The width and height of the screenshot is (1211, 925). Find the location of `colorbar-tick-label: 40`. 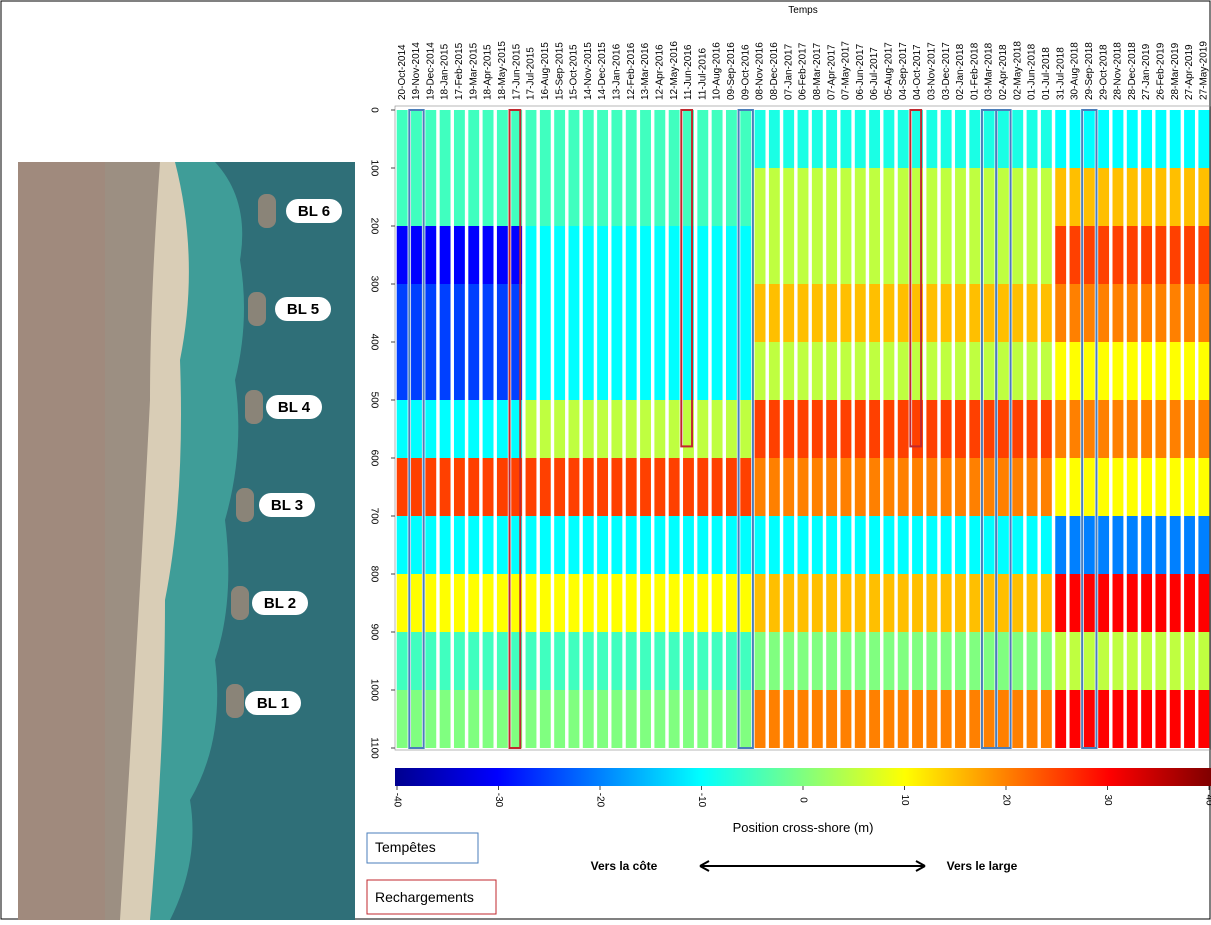

colorbar-tick-label: 40 is located at coordinates (1207, 800).